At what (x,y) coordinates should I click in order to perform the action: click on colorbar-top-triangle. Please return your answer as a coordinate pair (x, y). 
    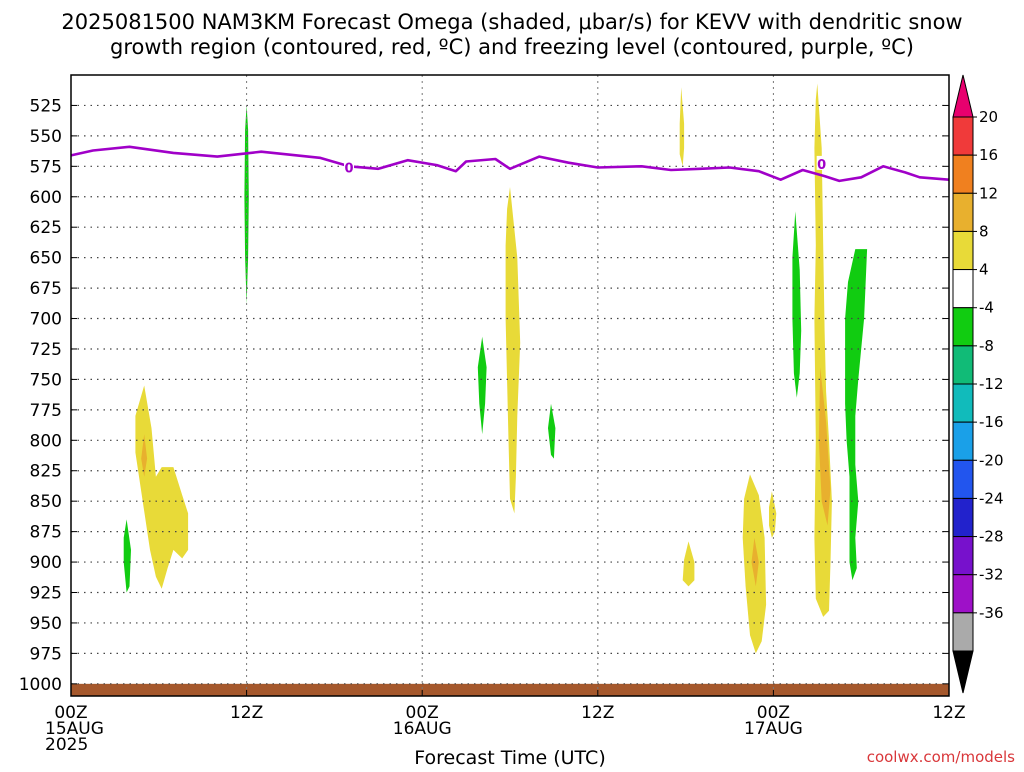
    Looking at the image, I should click on (963, 96).